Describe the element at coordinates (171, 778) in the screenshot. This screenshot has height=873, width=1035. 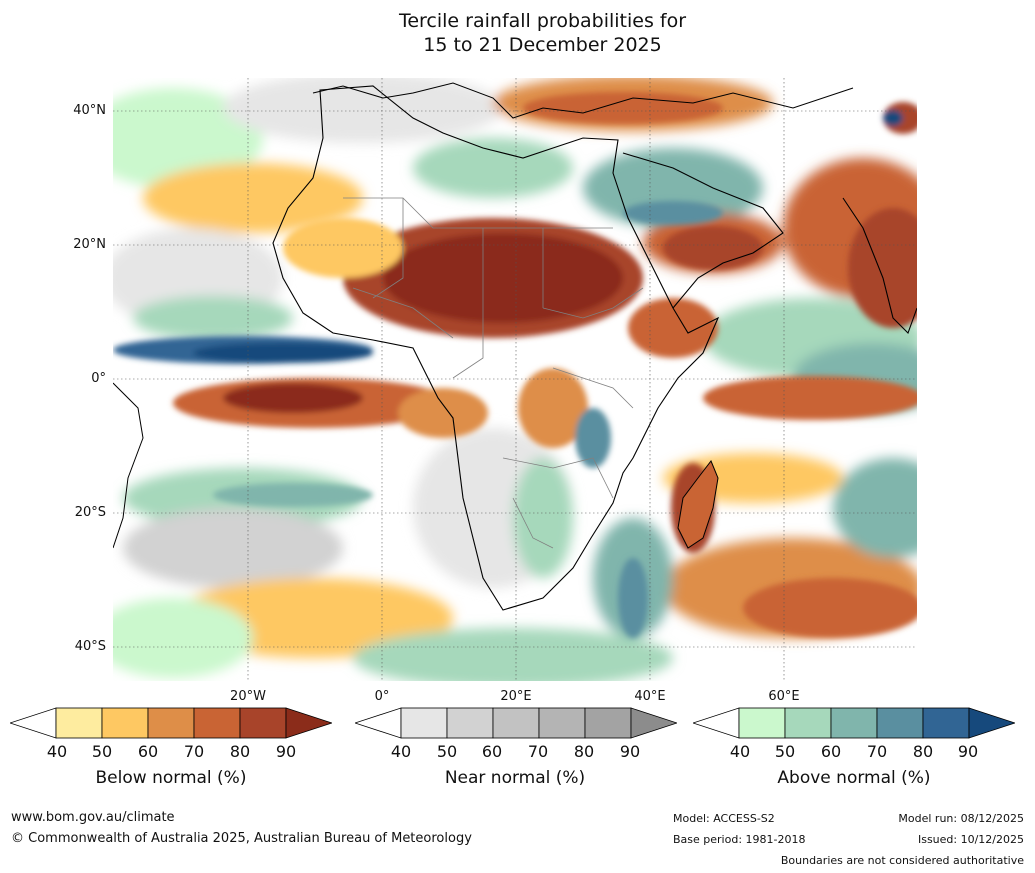
I see `legend-below-title: Below normal (%)` at that location.